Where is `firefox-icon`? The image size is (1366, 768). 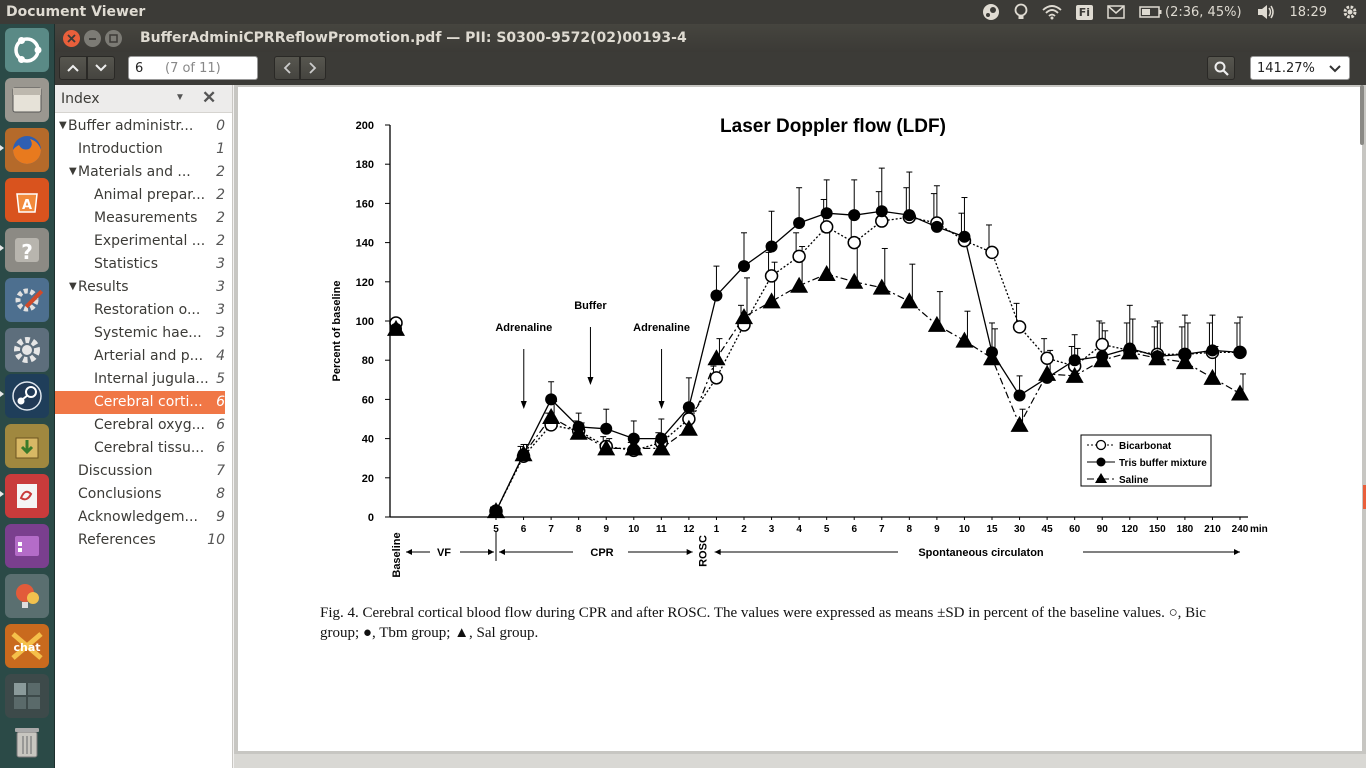 firefox-icon is located at coordinates (27, 150).